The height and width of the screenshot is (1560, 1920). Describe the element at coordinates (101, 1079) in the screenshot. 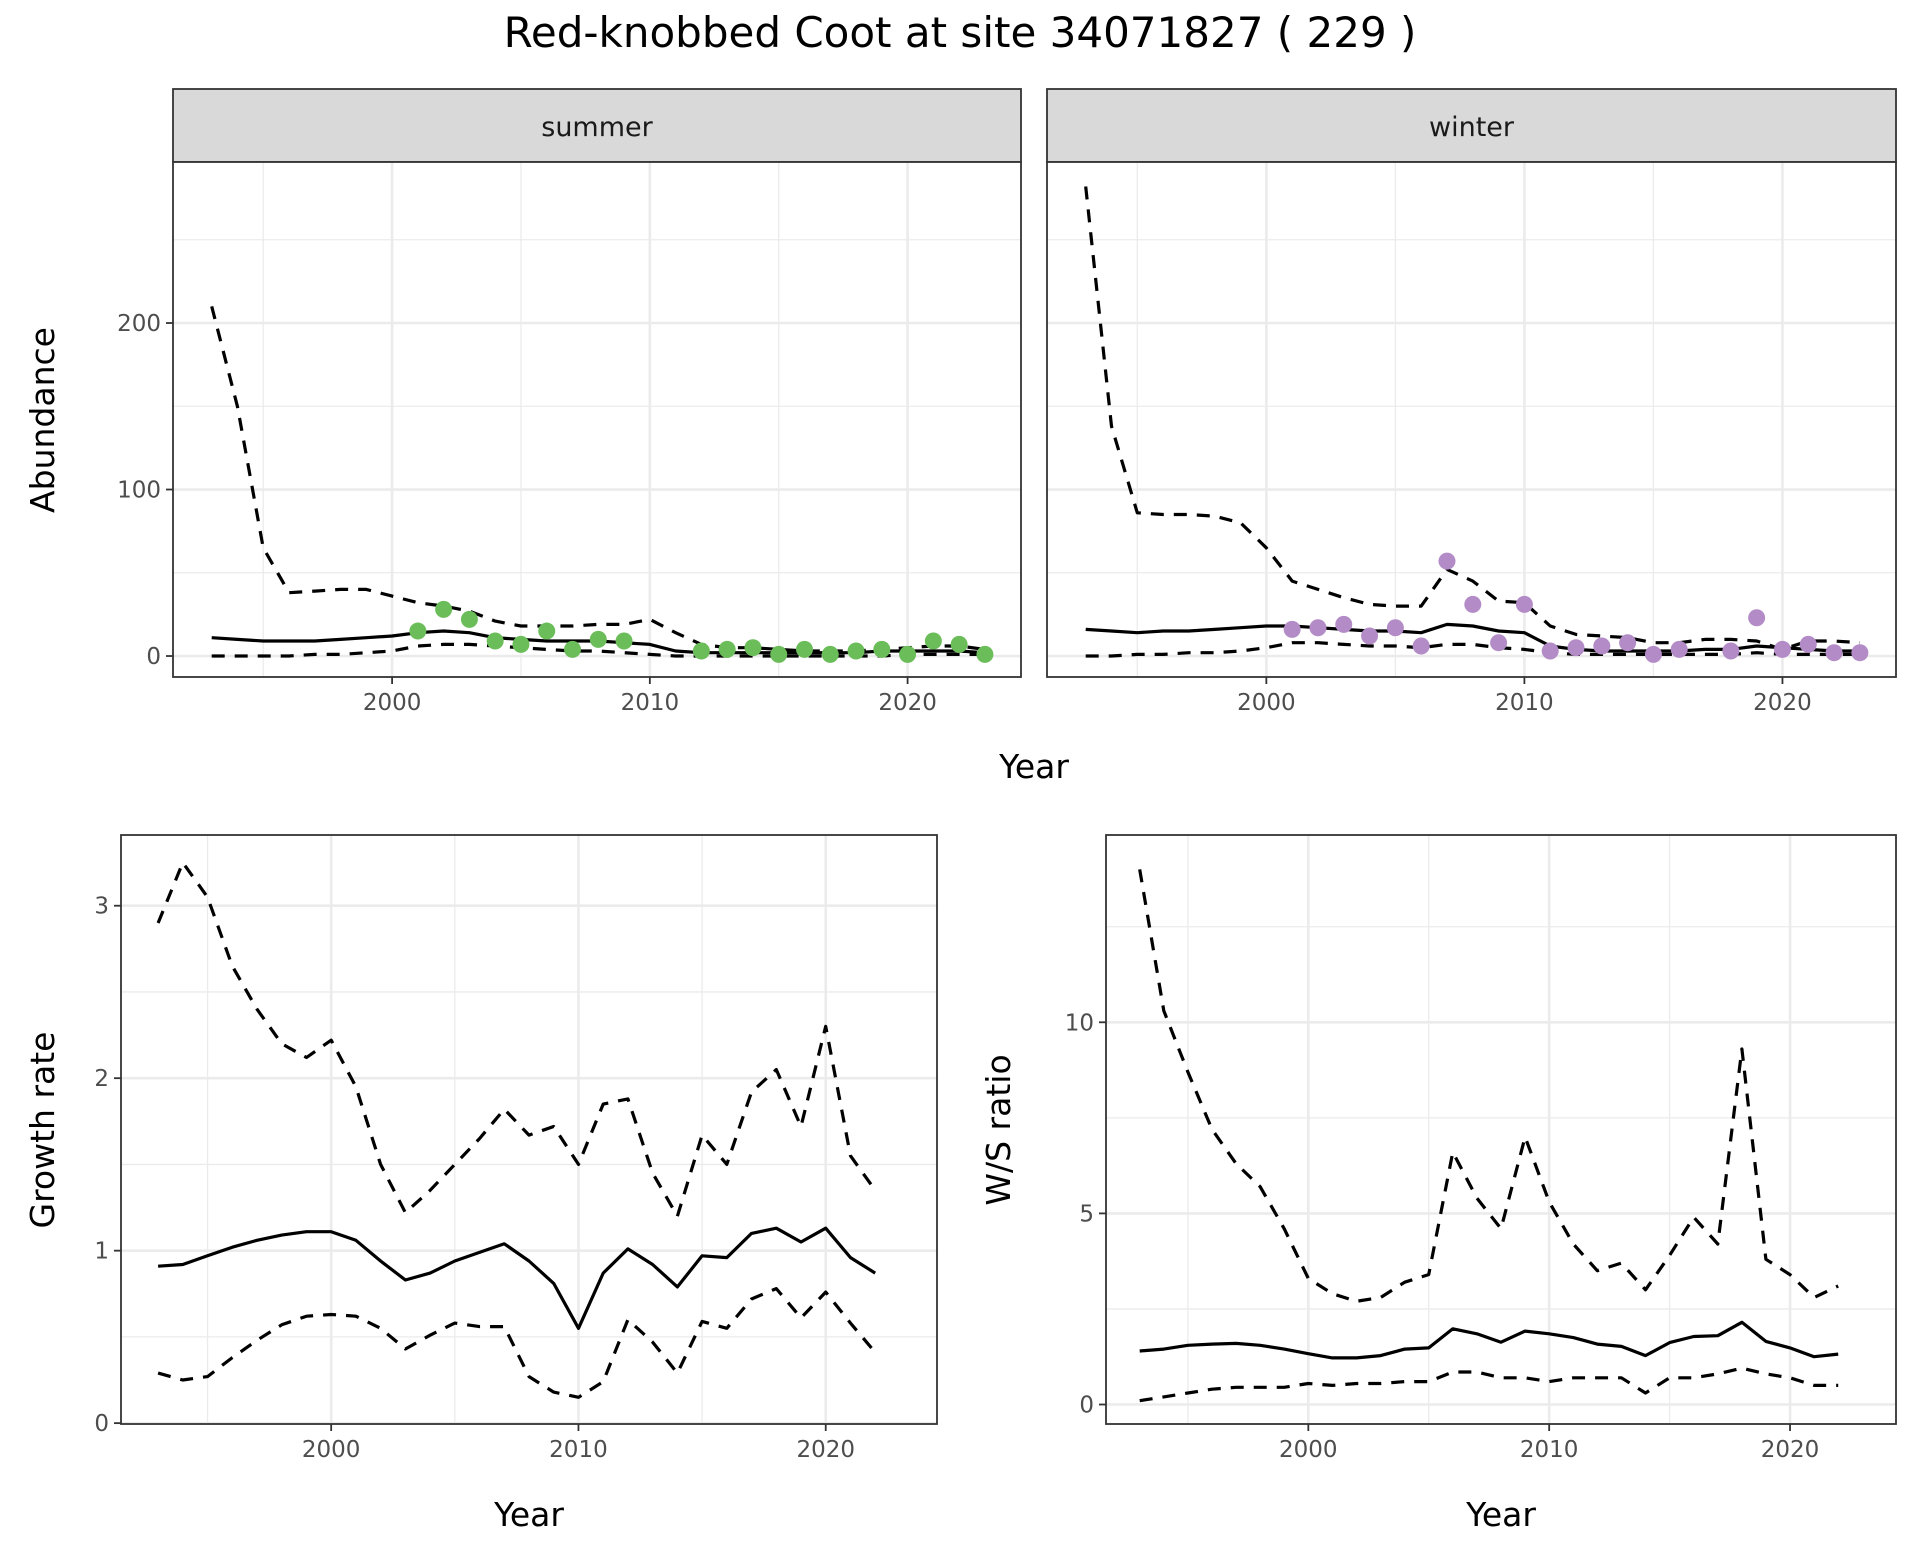

I see `growth-rate-y-tick-label: 2` at that location.